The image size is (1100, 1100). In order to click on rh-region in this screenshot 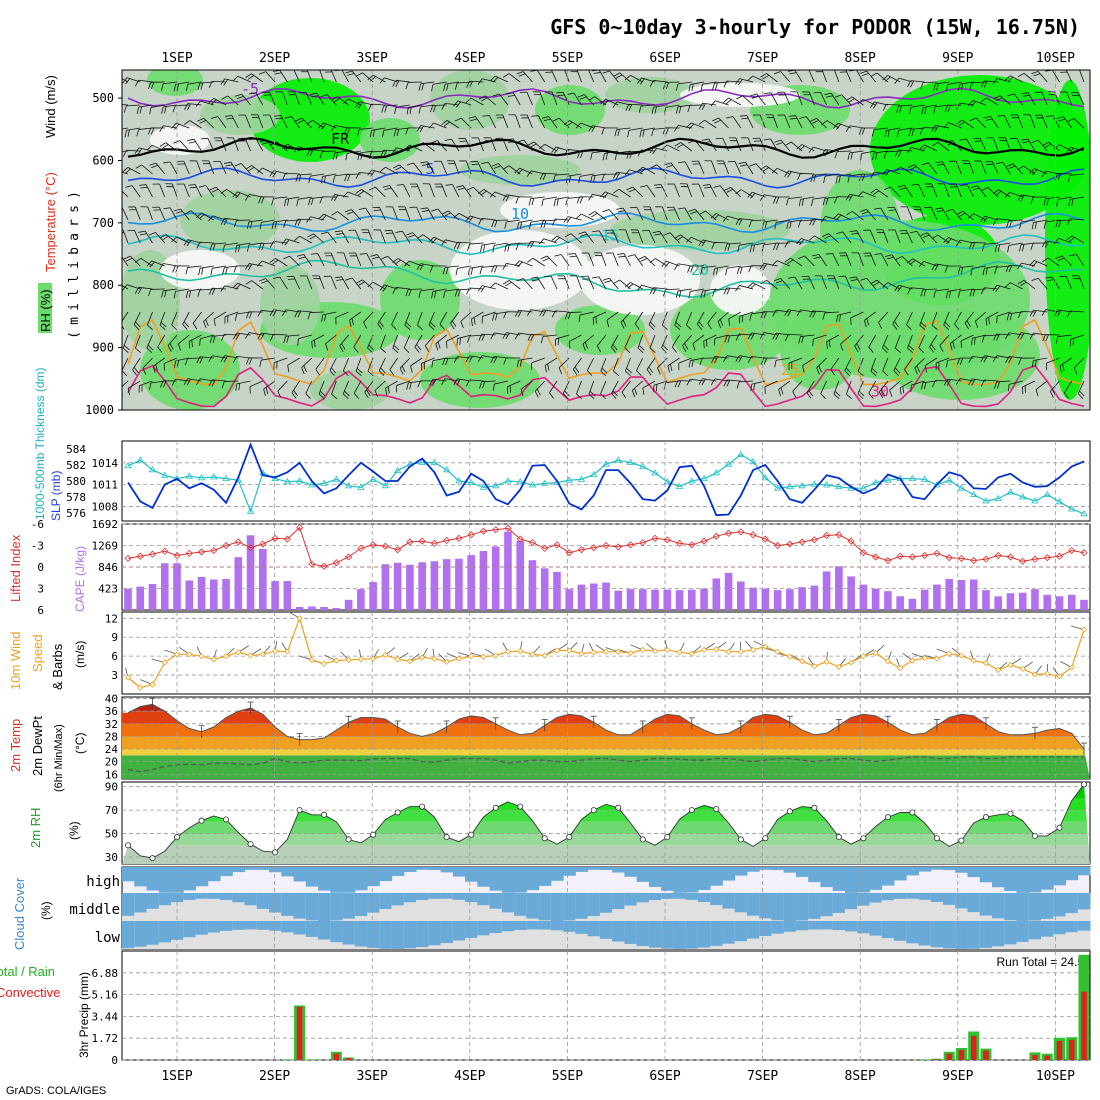, I will do `click(390, 140)`.